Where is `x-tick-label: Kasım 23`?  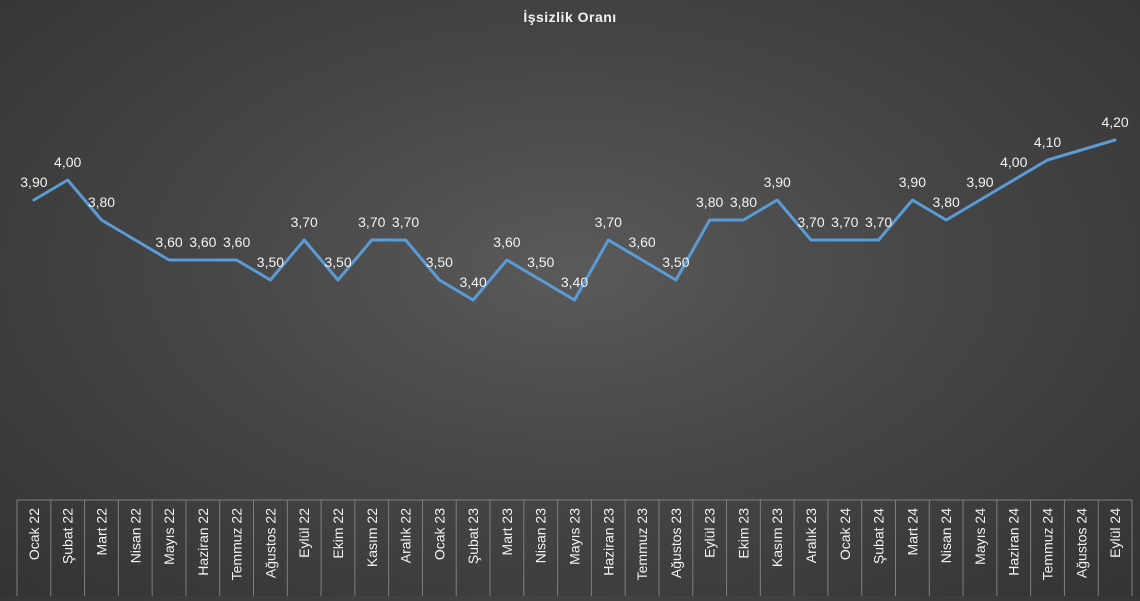
x-tick-label: Kasım 23 is located at coordinates (777, 537).